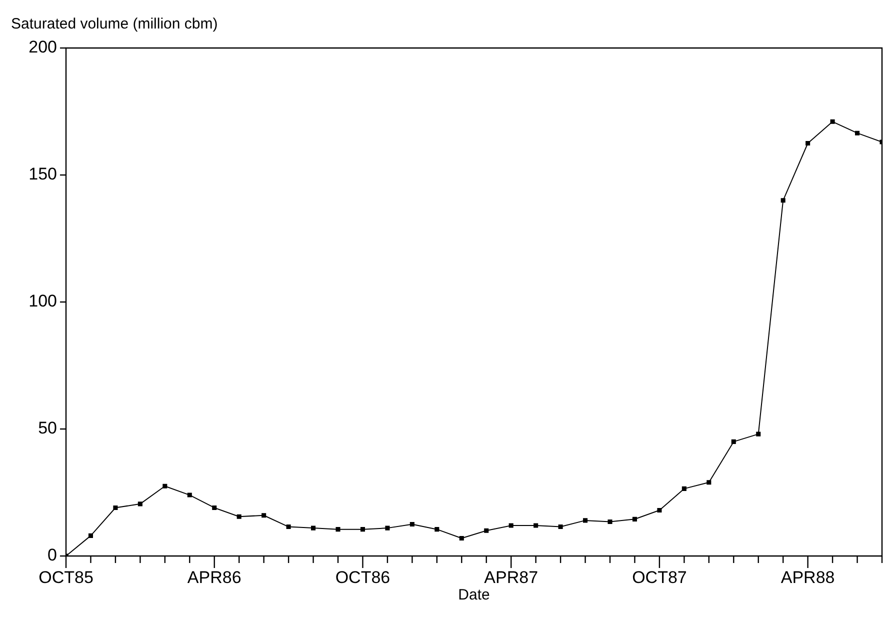 This screenshot has height=617, width=895. What do you see at coordinates (474, 595) in the screenshot?
I see `x-axis-title: Date` at bounding box center [474, 595].